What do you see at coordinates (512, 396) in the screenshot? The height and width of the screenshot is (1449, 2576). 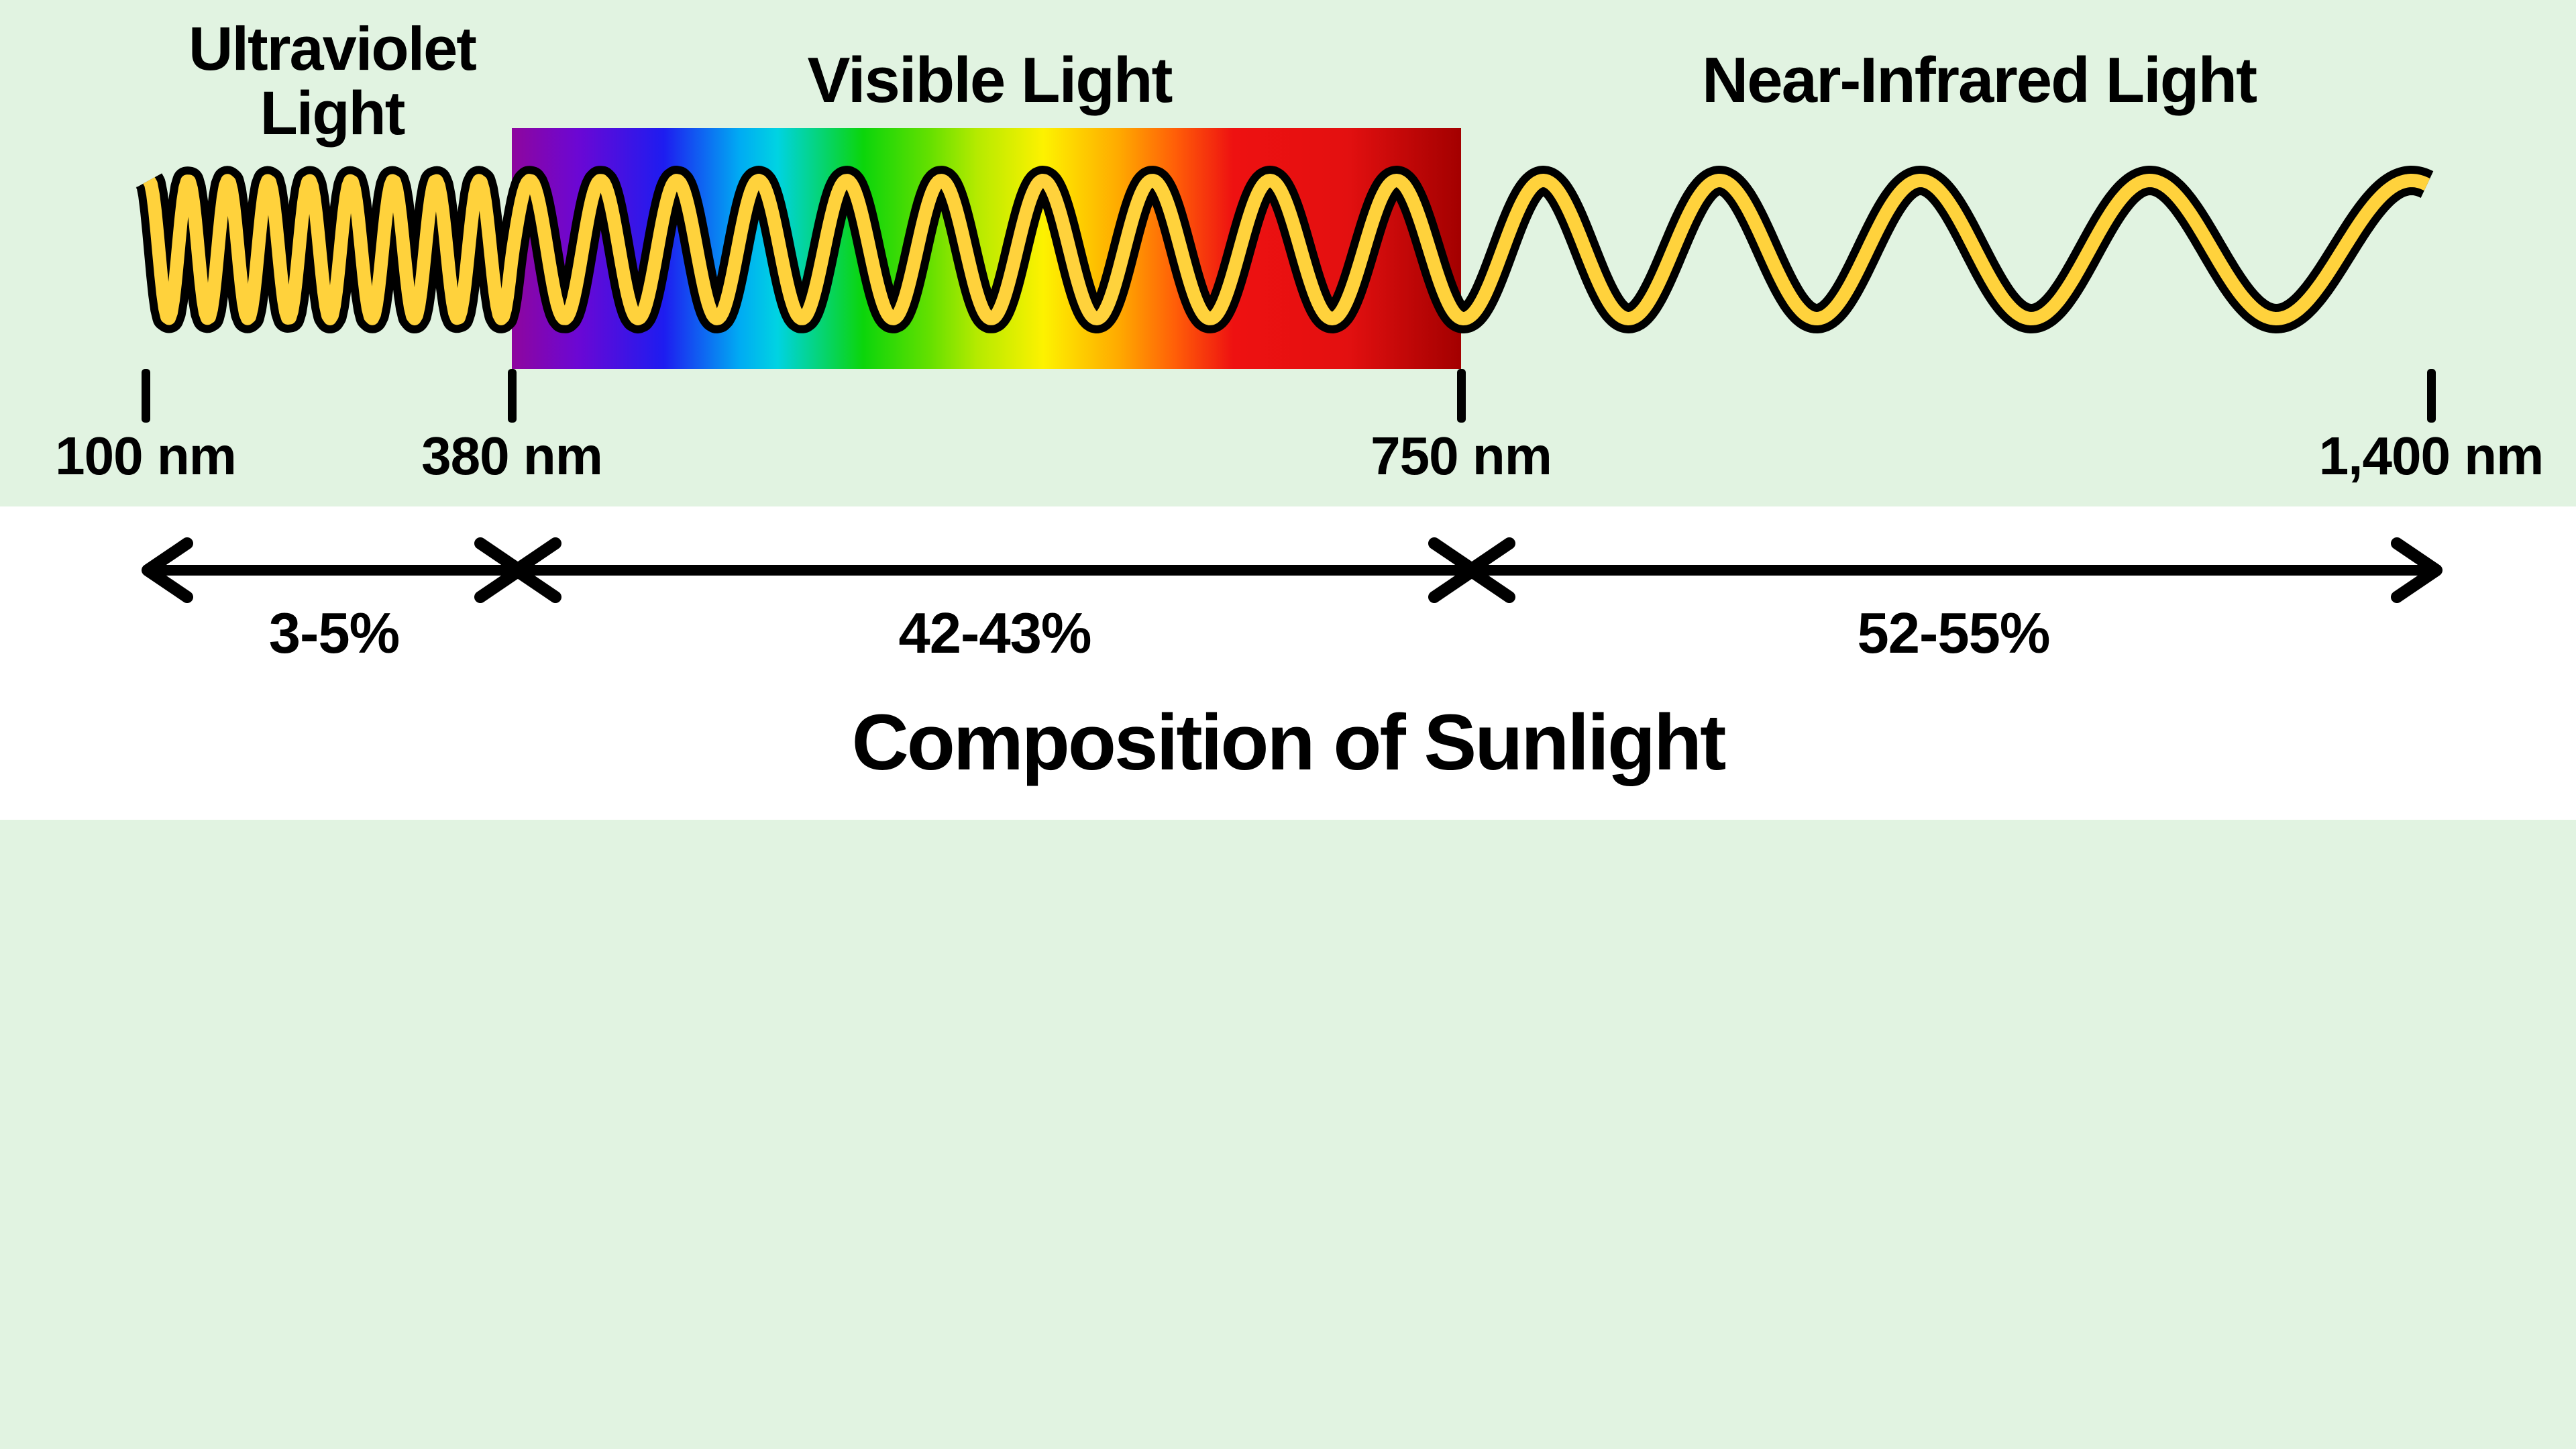 I see `axis-tick-380nm` at bounding box center [512, 396].